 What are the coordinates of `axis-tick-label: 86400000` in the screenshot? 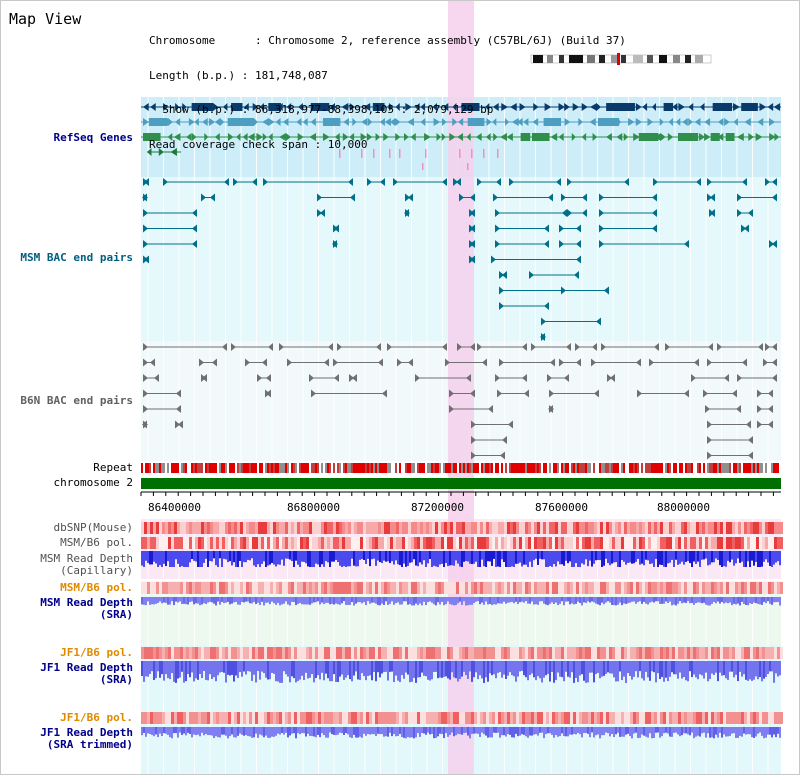 It's located at (174, 507).